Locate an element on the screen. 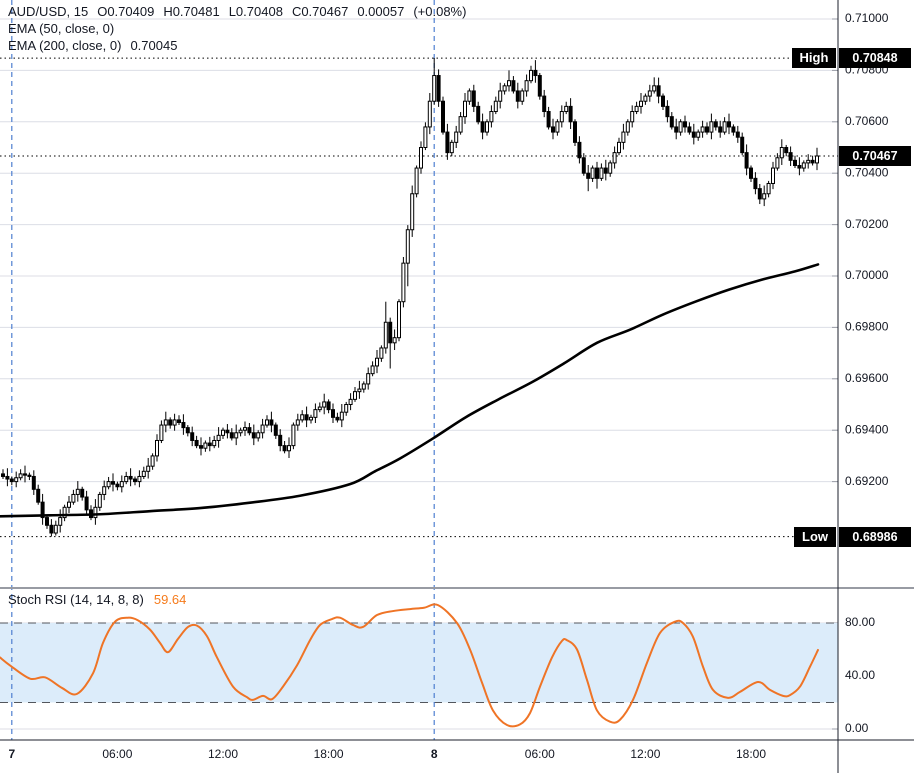 The image size is (914, 773). price-tick-label: 0.71000 is located at coordinates (867, 18).